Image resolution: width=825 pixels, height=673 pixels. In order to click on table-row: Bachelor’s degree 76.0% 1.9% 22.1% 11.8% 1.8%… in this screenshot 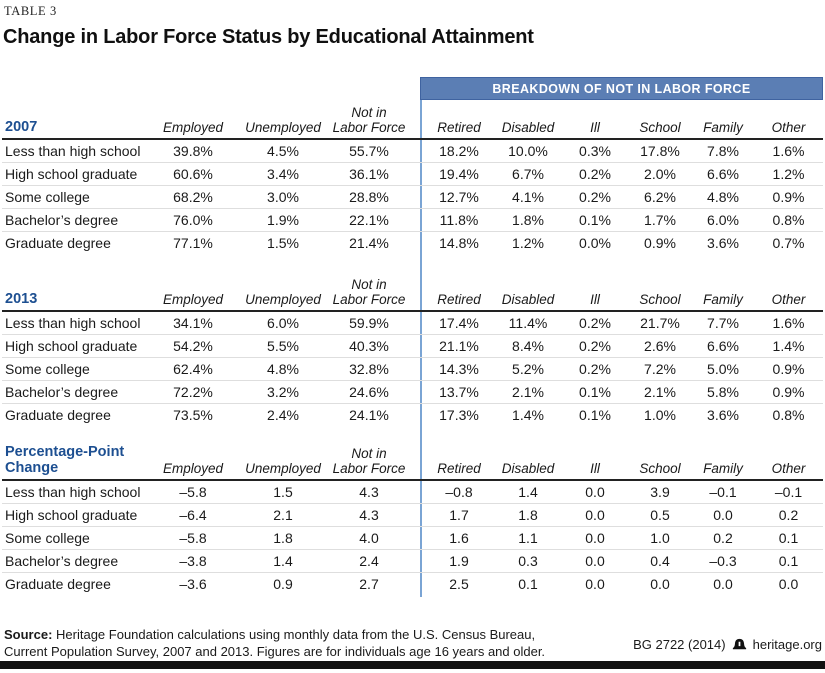, I will do `click(412, 220)`.